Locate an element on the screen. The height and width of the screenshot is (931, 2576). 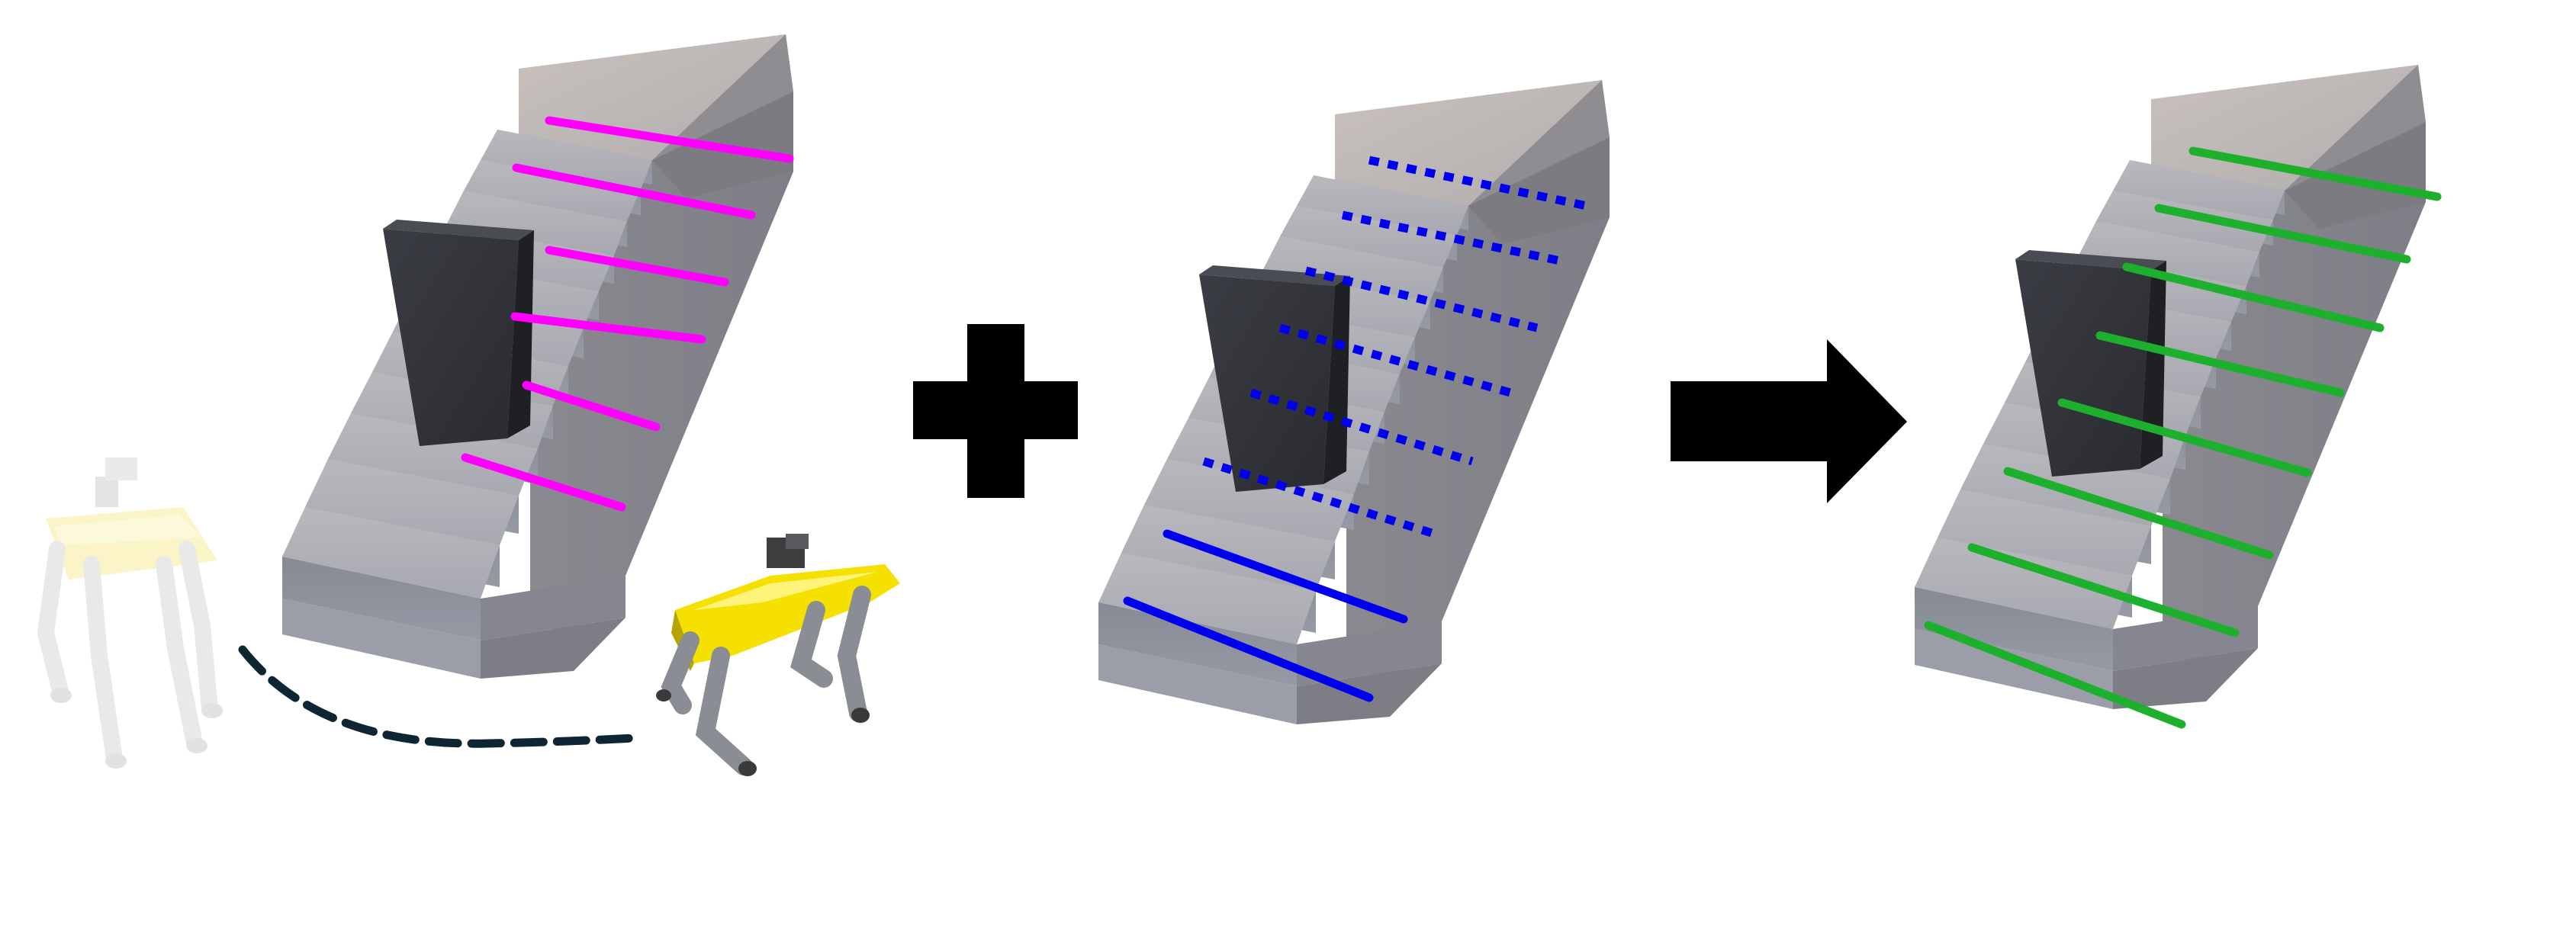
robot-path-dashed is located at coordinates (438, 696).